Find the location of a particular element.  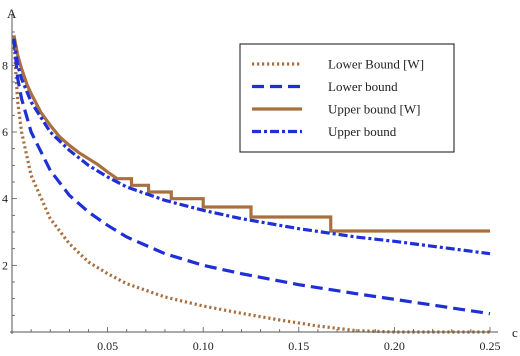

x-tick-label: 0.25 is located at coordinates (490, 346).